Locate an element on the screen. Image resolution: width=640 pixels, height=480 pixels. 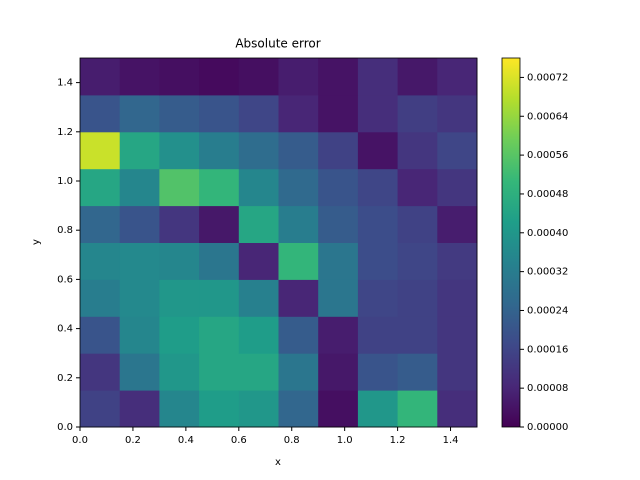
x-tick-label: 1.2 is located at coordinates (398, 440).